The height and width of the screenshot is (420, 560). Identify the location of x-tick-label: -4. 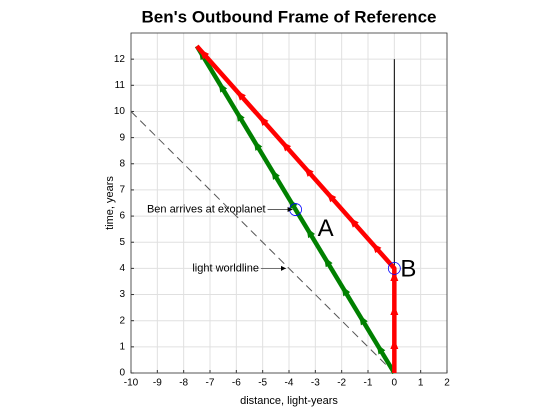
(289, 383).